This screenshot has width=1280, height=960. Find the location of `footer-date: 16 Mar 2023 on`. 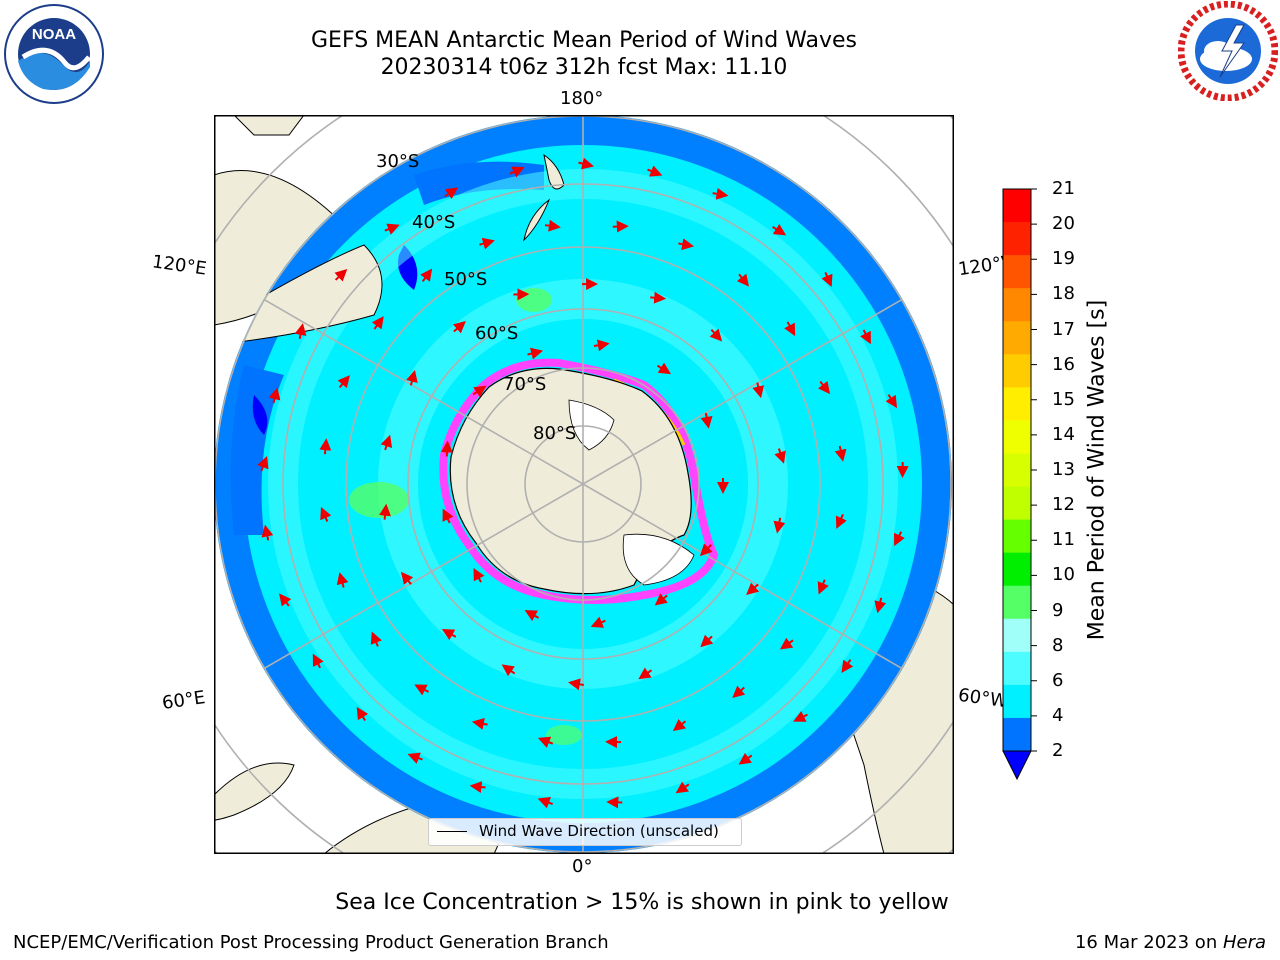

footer-date: 16 Mar 2023 on is located at coordinates (1148, 942).